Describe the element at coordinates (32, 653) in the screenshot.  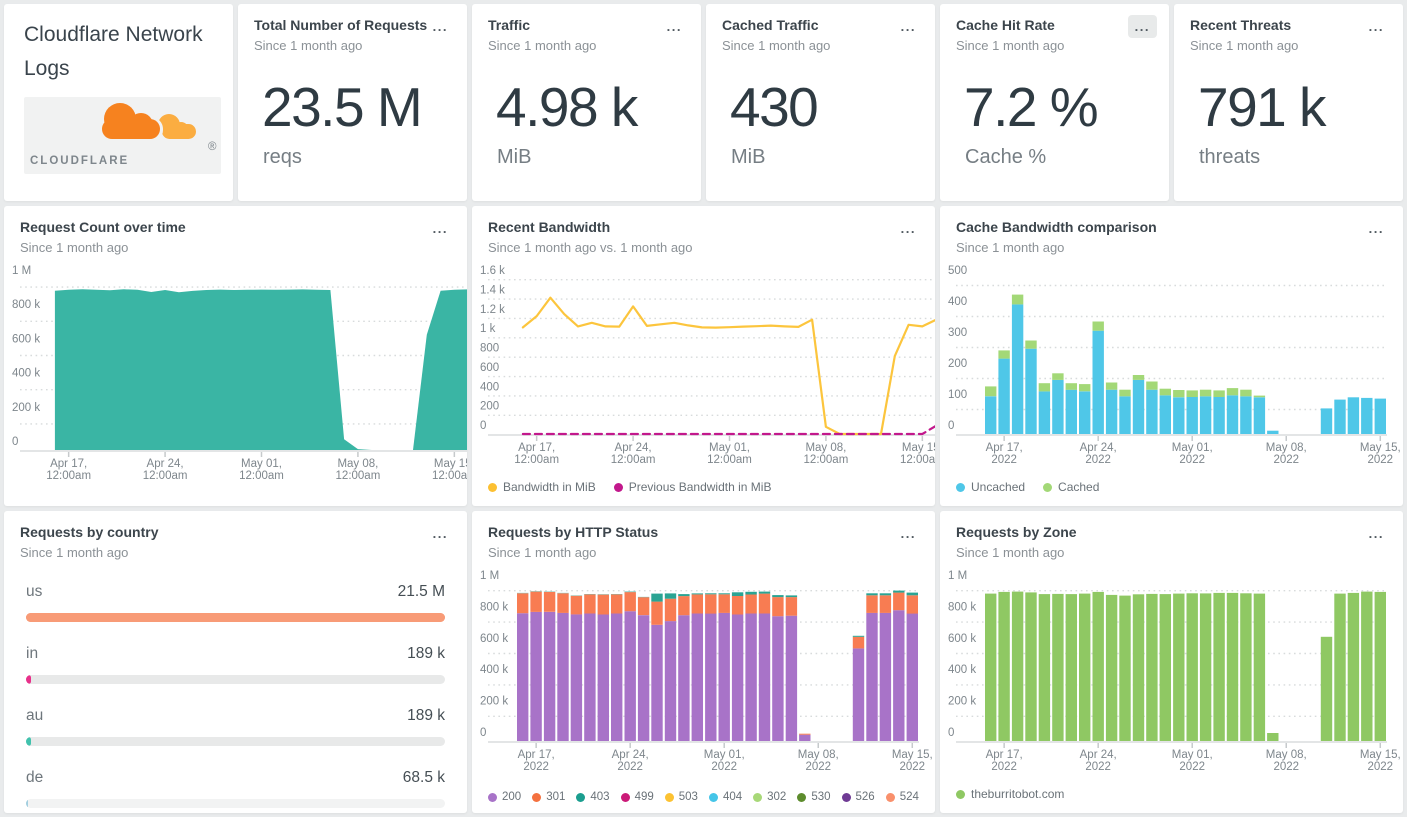
I see `country-code: in` at that location.